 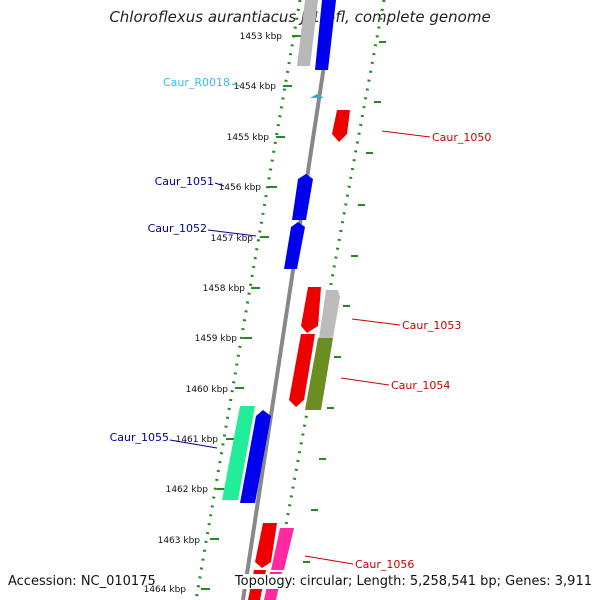 What do you see at coordinates (207, 390) in the screenshot?
I see `tick-label: 1460 kbp` at bounding box center [207, 390].